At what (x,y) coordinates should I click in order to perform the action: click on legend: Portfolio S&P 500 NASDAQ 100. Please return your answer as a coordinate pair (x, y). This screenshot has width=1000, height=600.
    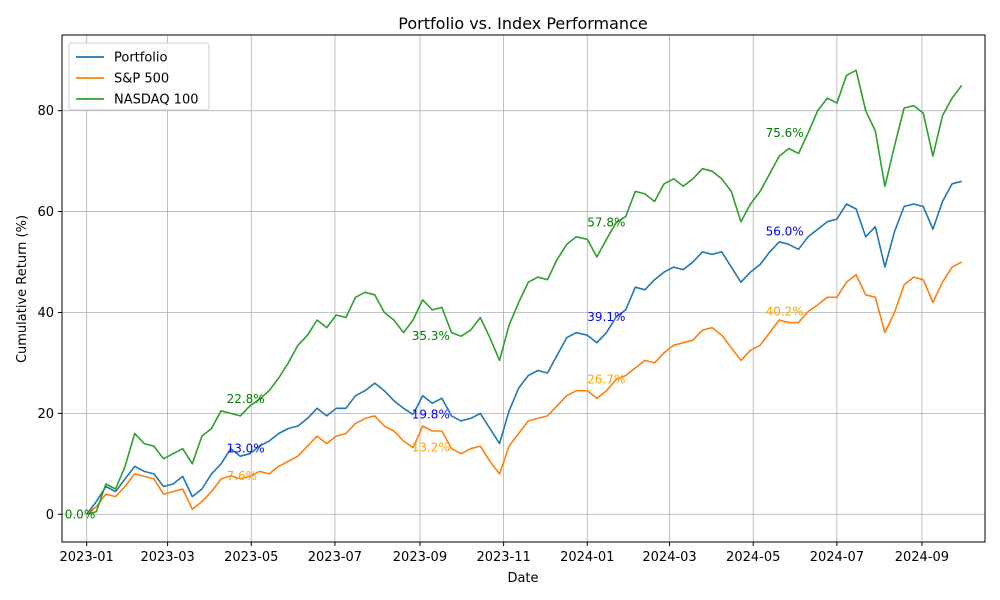
    Looking at the image, I should click on (139, 76).